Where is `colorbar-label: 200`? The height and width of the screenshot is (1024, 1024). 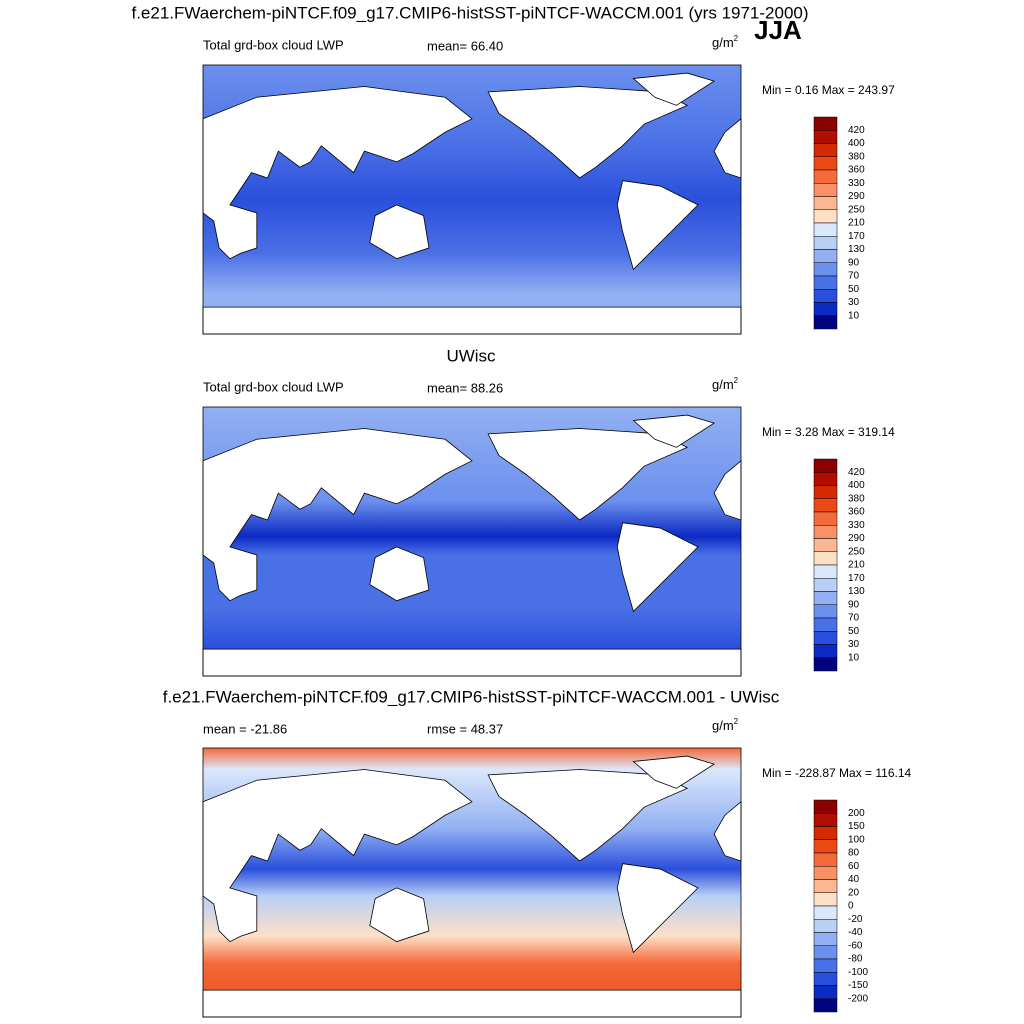 colorbar-label: 200 is located at coordinates (856, 813).